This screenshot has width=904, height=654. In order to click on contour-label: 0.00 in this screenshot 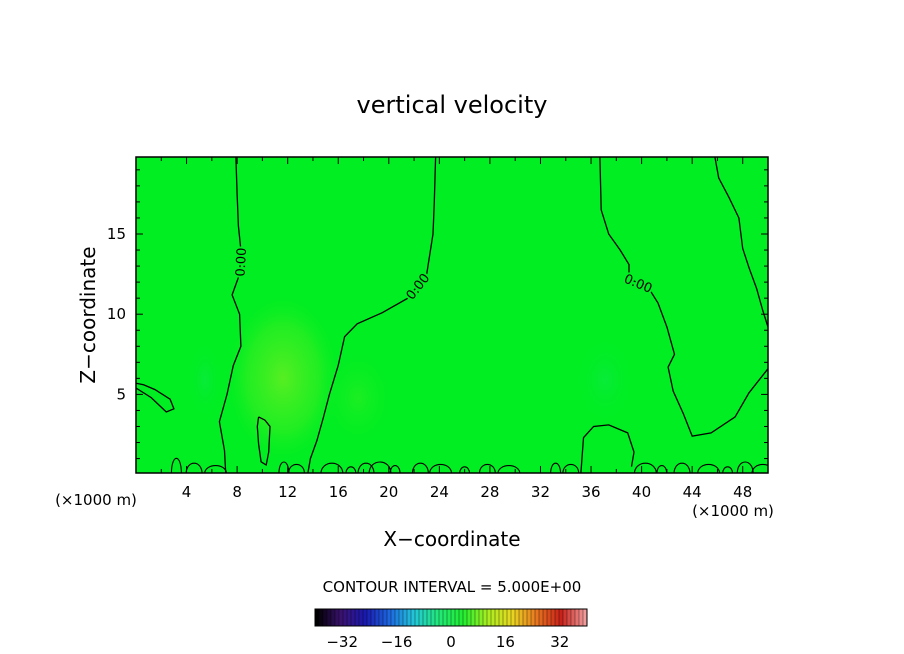, I will do `click(242, 262)`.